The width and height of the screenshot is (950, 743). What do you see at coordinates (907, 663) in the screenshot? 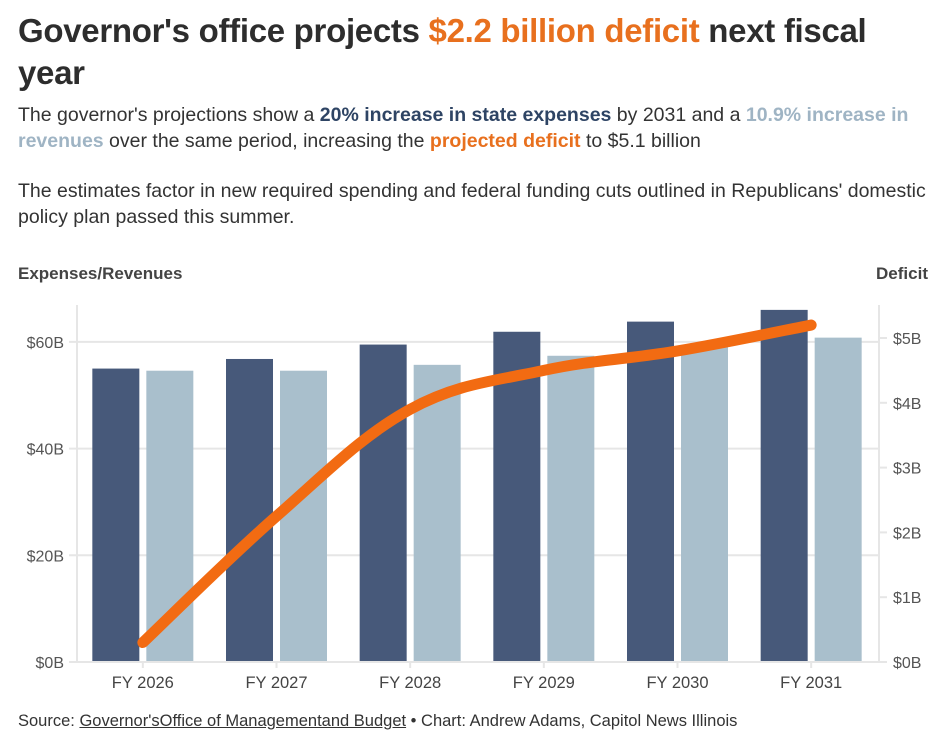
I see `right-tick-label: $0B` at bounding box center [907, 663].